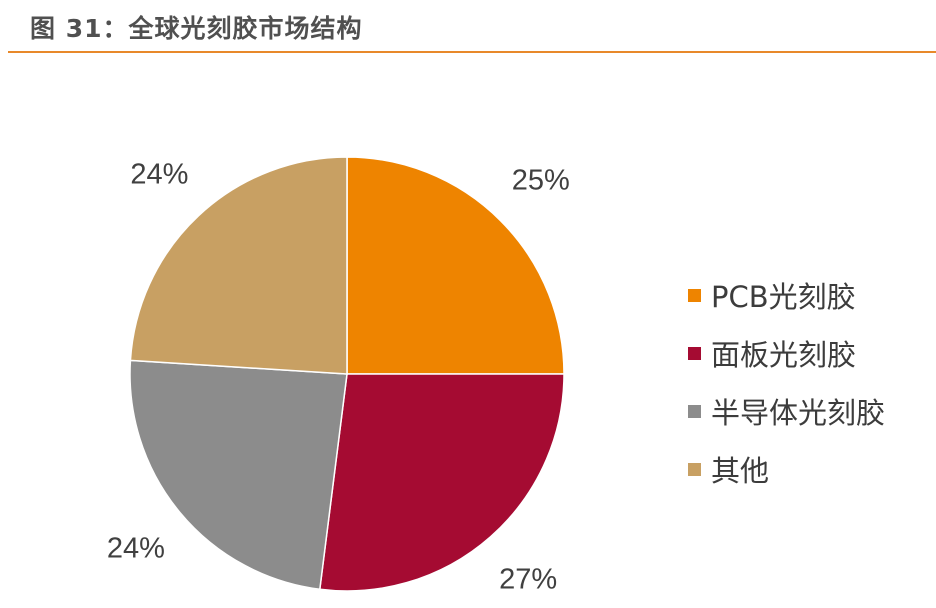 The image size is (936, 608). What do you see at coordinates (455, 265) in the screenshot?
I see `pie-slice-pcb` at bounding box center [455, 265].